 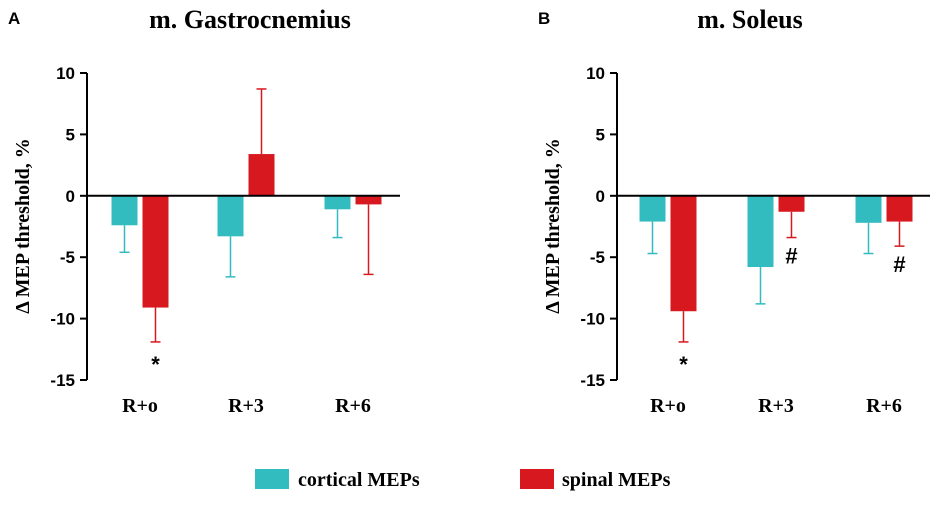 I want to click on panel-label: A, so click(x=14, y=18).